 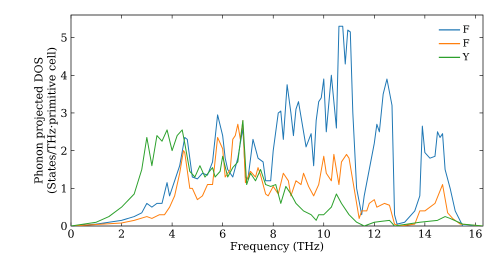 What do you see at coordinates (121, 234) in the screenshot?
I see `x-tick-label: 2` at bounding box center [121, 234].